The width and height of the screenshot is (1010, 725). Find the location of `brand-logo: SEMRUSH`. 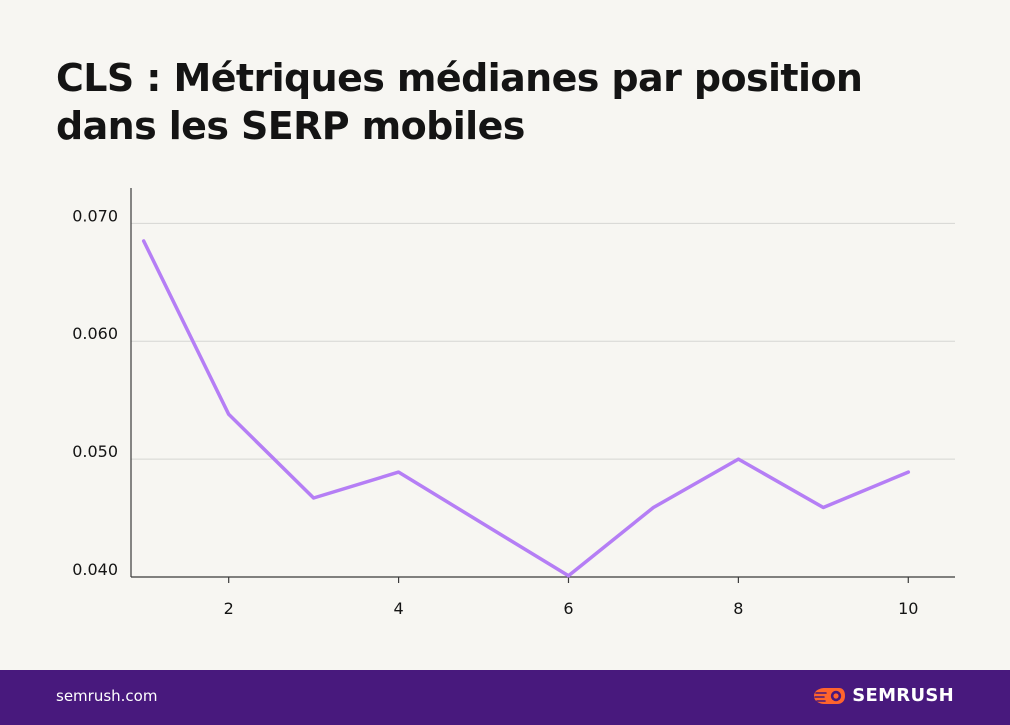

brand-logo: SEMRUSH is located at coordinates (883, 695).